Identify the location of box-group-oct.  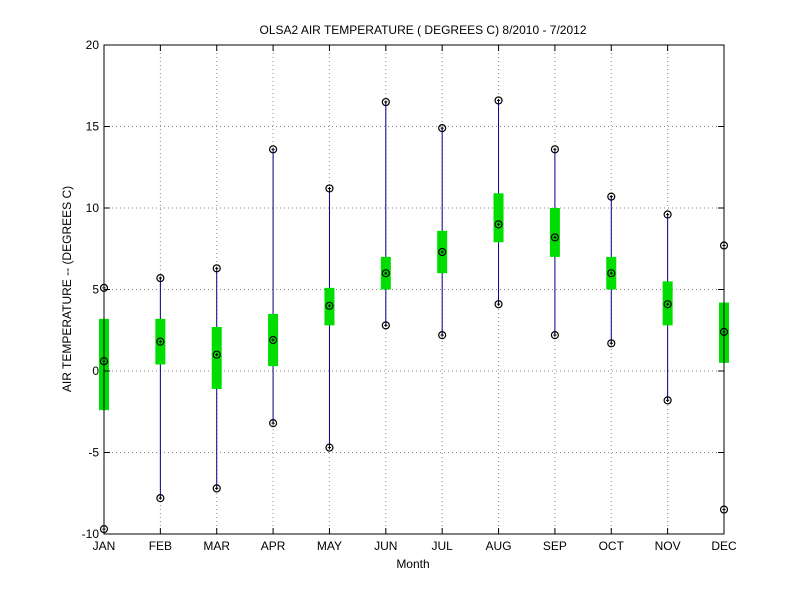
(611, 270).